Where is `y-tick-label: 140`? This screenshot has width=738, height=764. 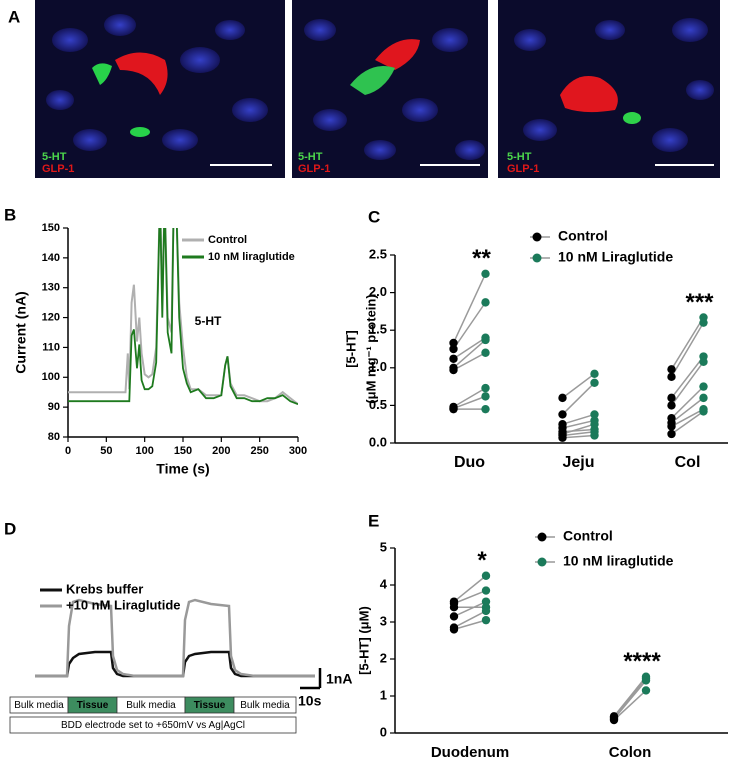
y-tick-label: 140 is located at coordinates (51, 258).